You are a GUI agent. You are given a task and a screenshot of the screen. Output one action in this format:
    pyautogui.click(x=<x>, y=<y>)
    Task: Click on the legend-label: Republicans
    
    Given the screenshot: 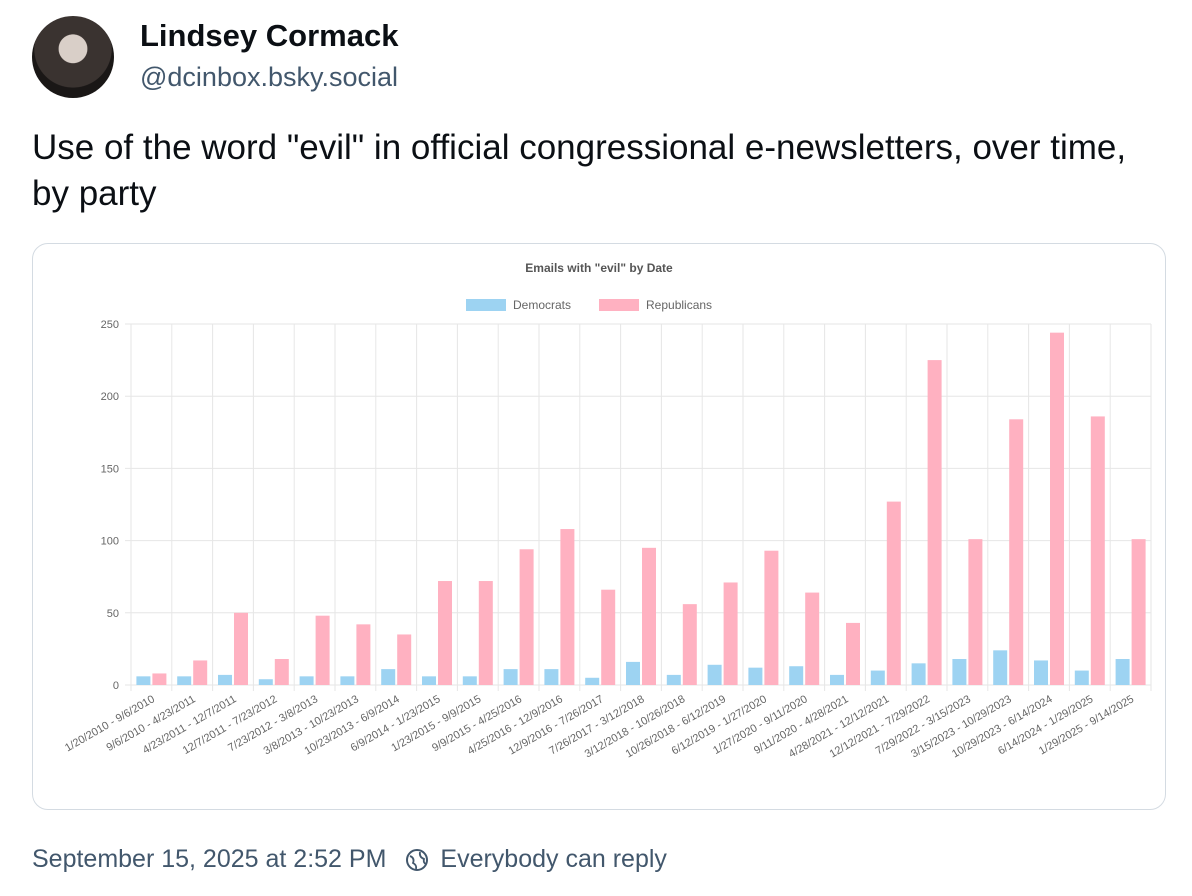 What is the action you would take?
    pyautogui.click(x=679, y=305)
    